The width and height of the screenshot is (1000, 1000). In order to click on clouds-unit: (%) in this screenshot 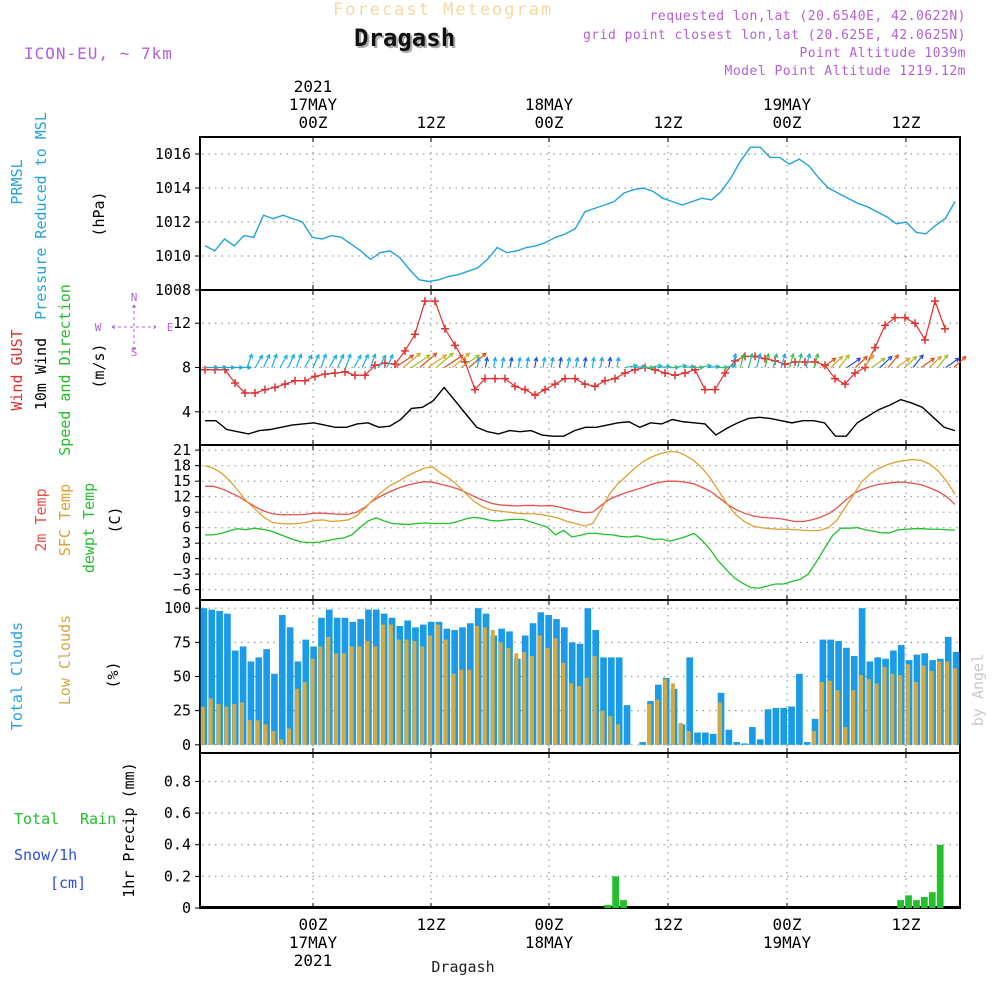, I will do `click(113, 674)`.